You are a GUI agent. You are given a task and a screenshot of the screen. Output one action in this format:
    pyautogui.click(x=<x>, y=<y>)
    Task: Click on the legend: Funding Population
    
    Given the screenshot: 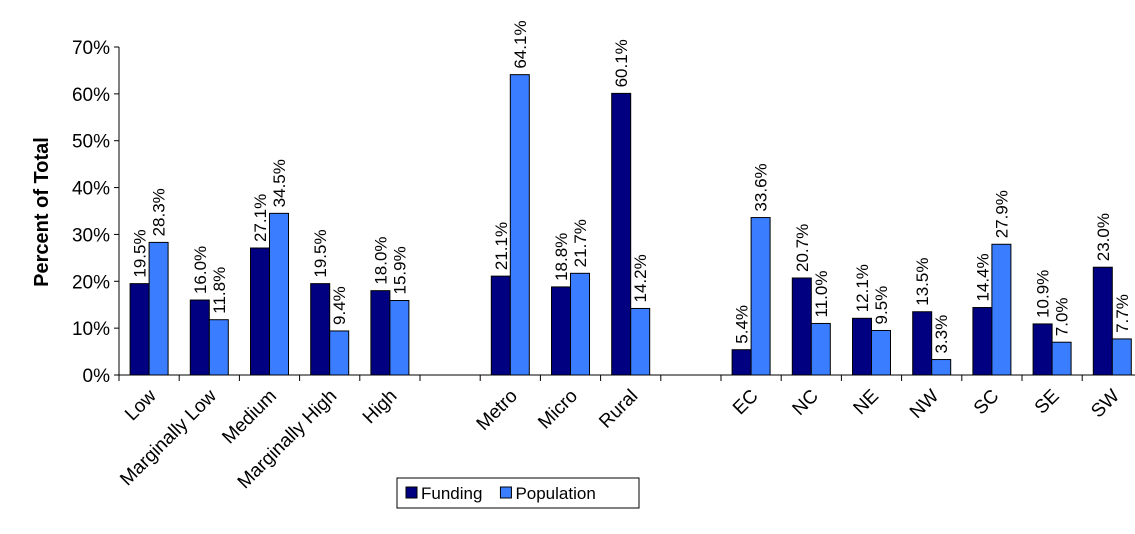 What is the action you would take?
    pyautogui.click(x=518, y=493)
    